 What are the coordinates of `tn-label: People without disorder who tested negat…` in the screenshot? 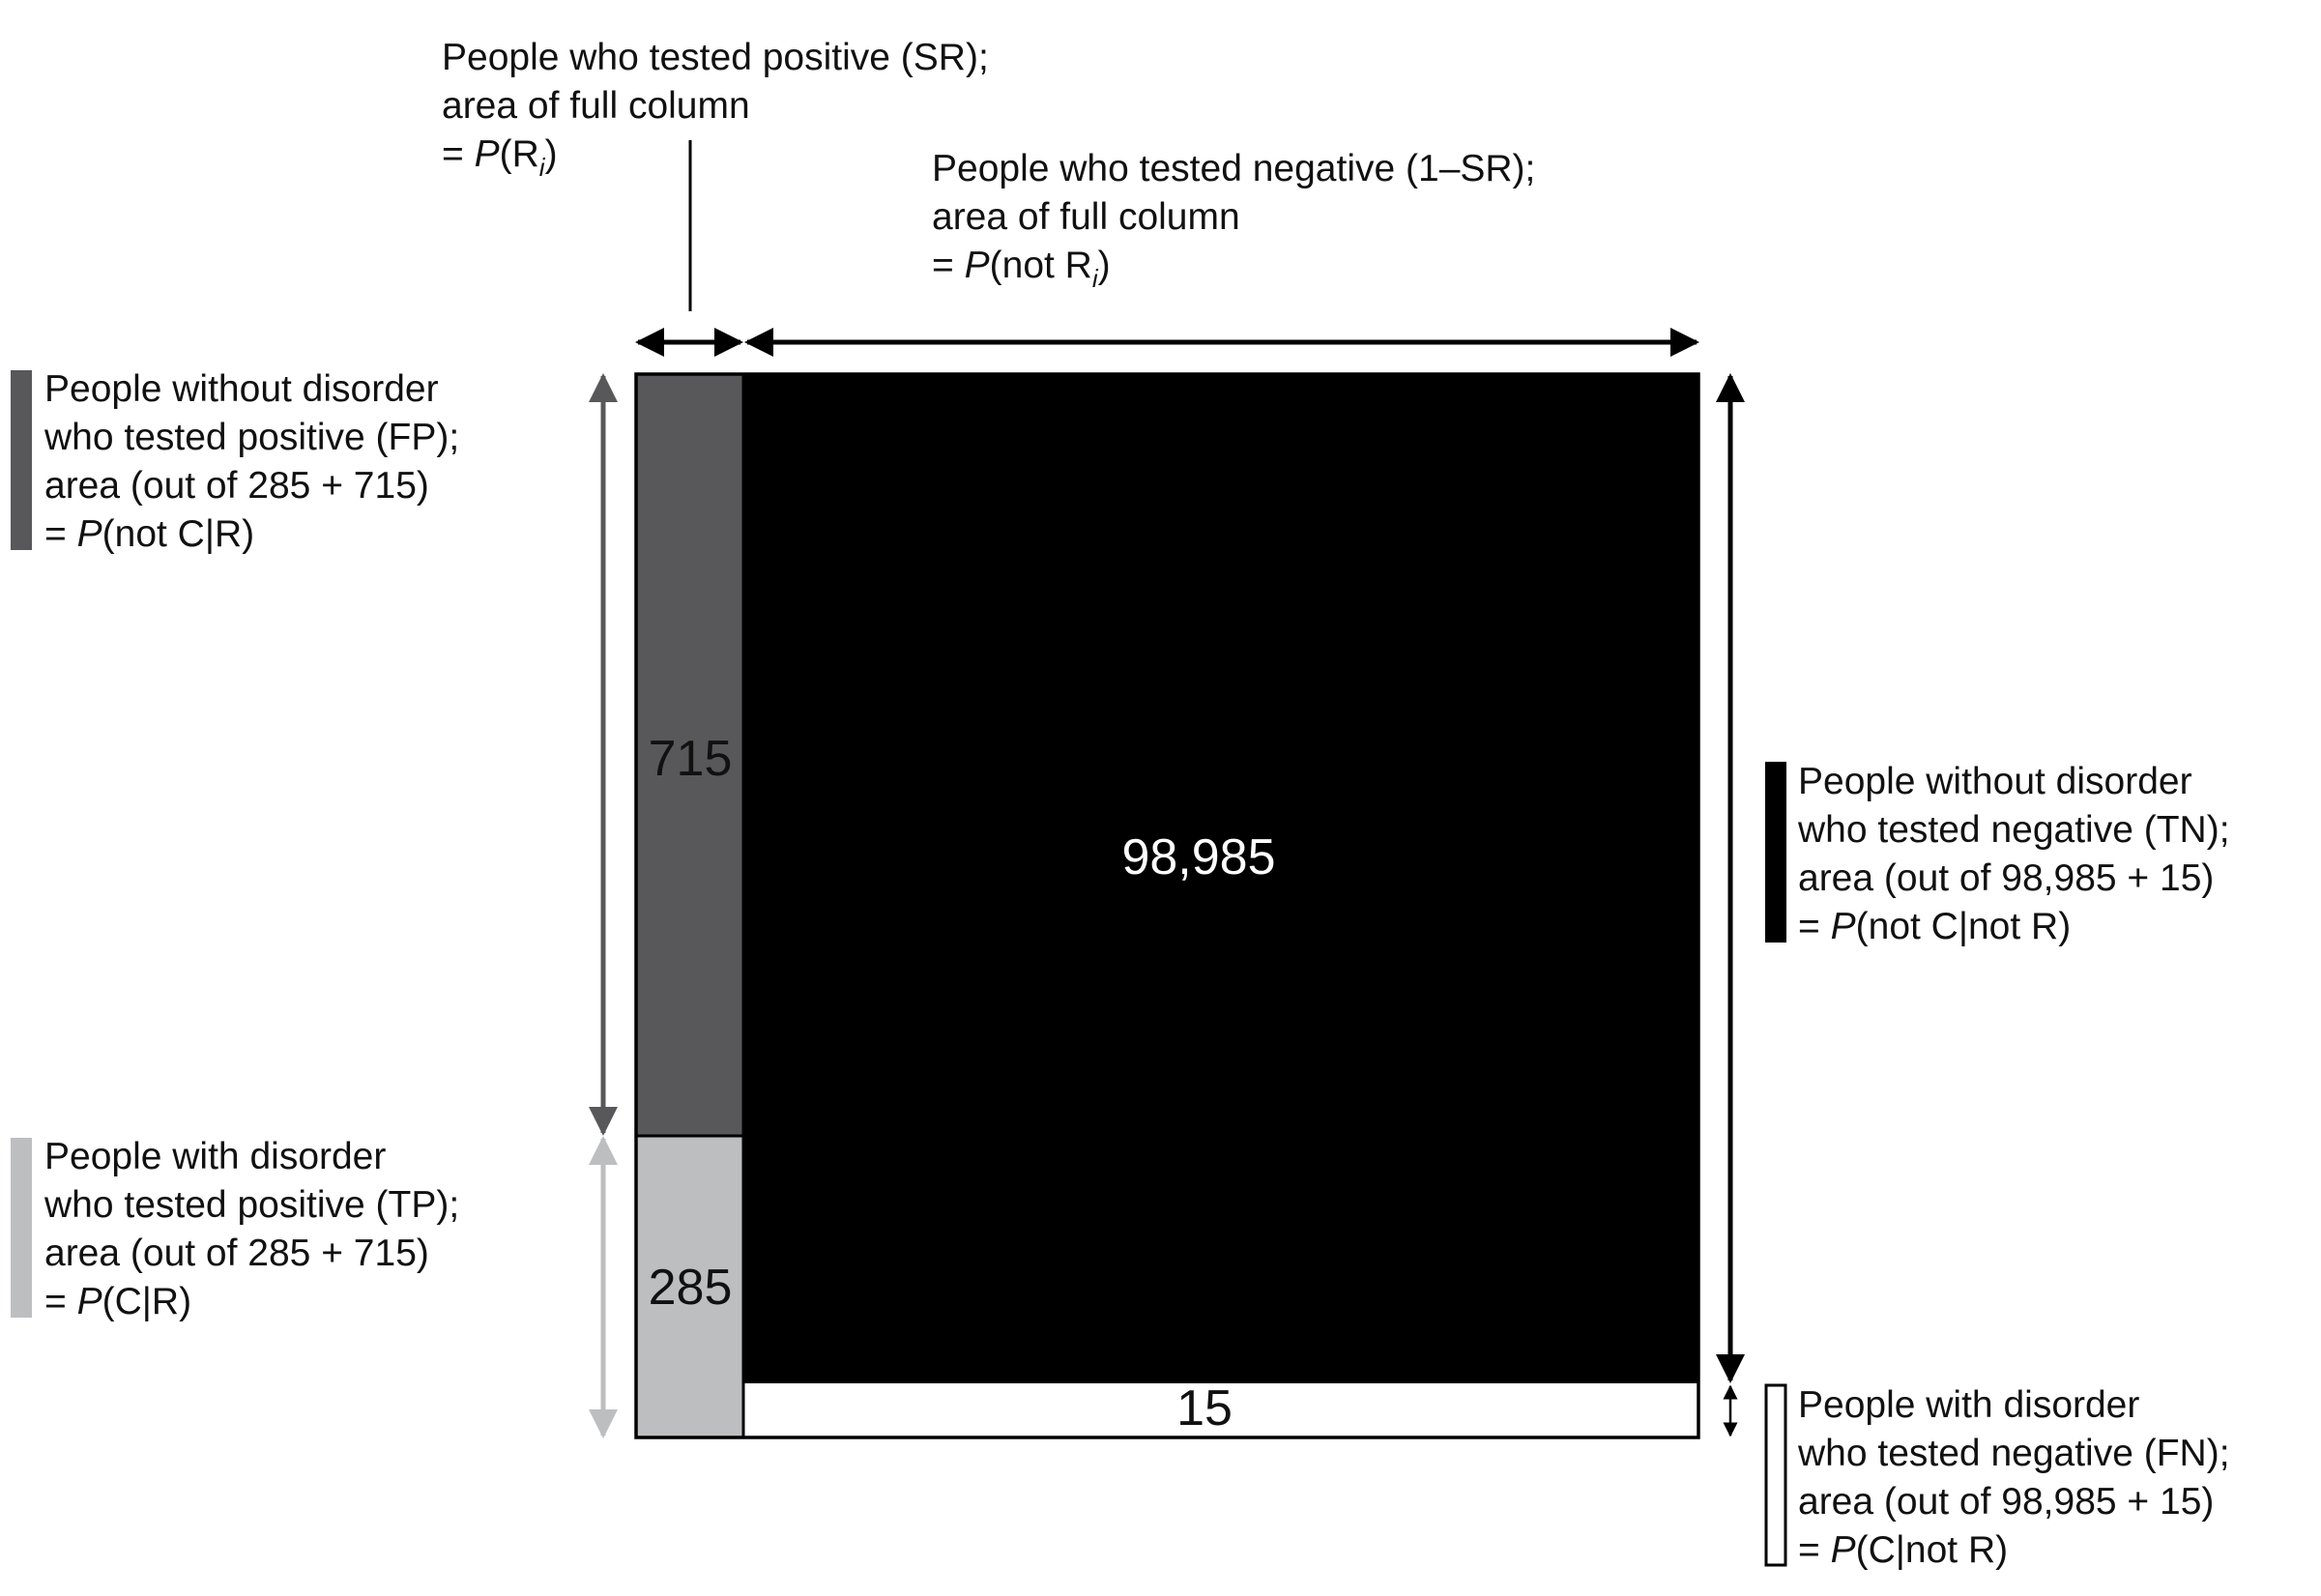 It's located at (2013, 854).